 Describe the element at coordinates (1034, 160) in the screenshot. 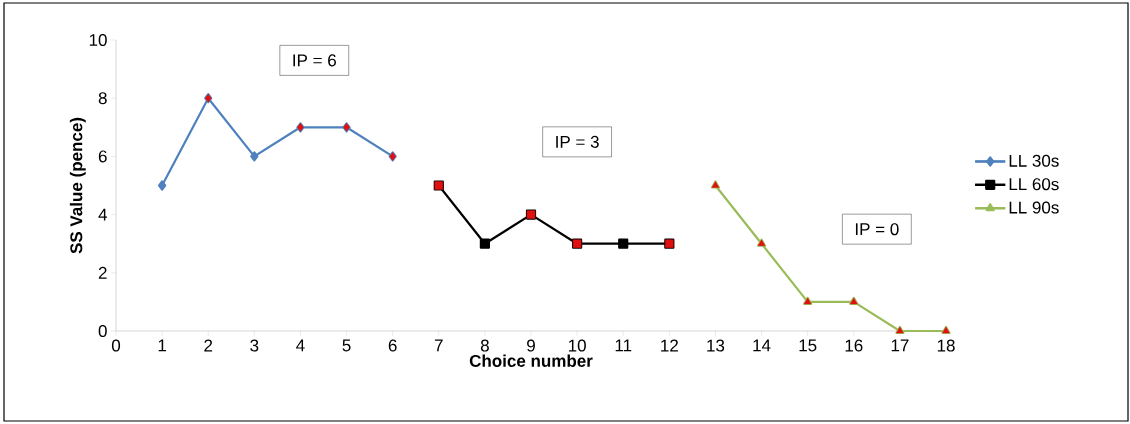

I see `legend-label: LL 30s` at that location.